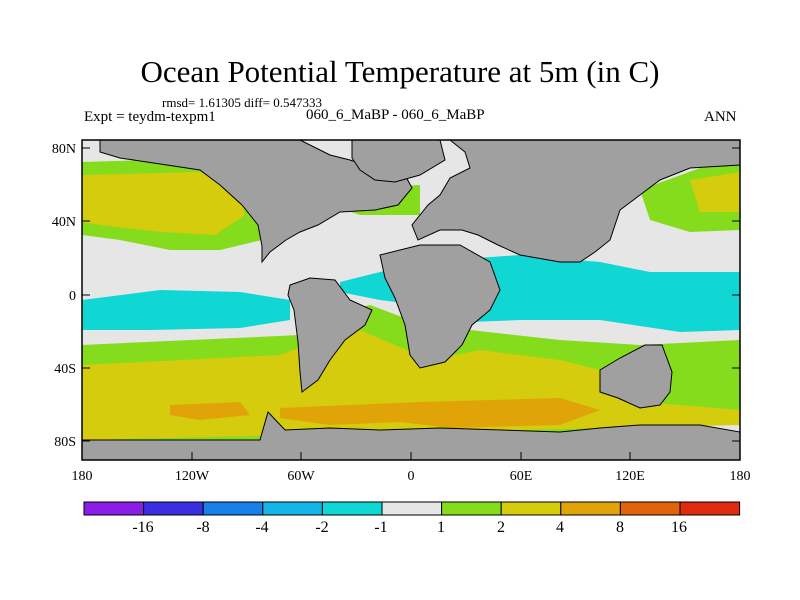 The width and height of the screenshot is (800, 600). I want to click on y-tick-label: 0, so click(72, 296).